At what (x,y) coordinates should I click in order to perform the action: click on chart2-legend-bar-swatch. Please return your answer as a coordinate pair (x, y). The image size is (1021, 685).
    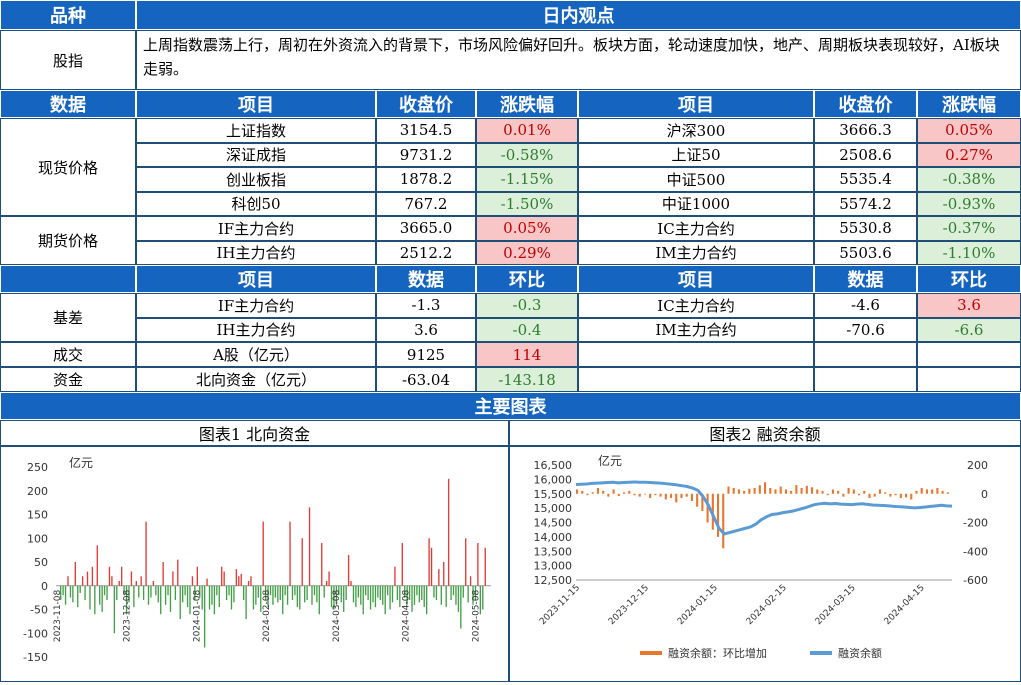
    Looking at the image, I should click on (651, 653).